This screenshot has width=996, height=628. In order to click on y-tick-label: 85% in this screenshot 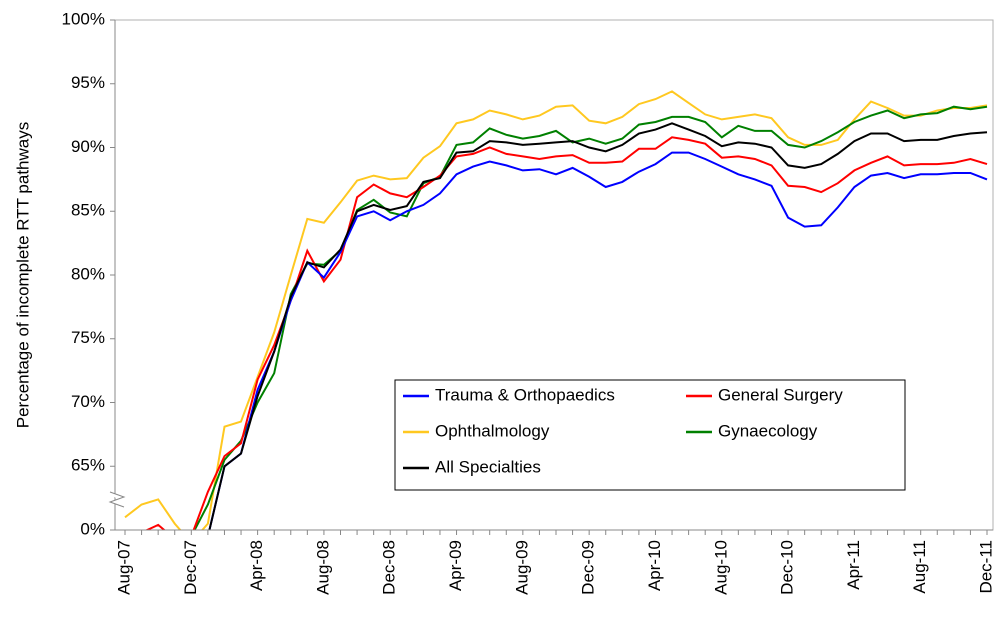, I will do `click(88, 210)`.